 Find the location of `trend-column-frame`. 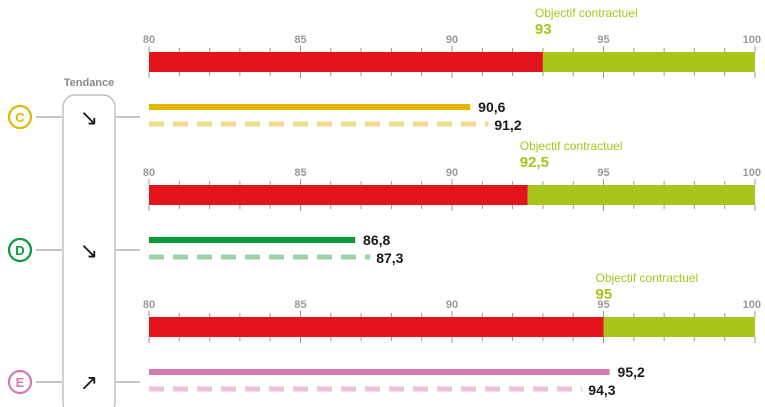

trend-column-frame is located at coordinates (89, 250).